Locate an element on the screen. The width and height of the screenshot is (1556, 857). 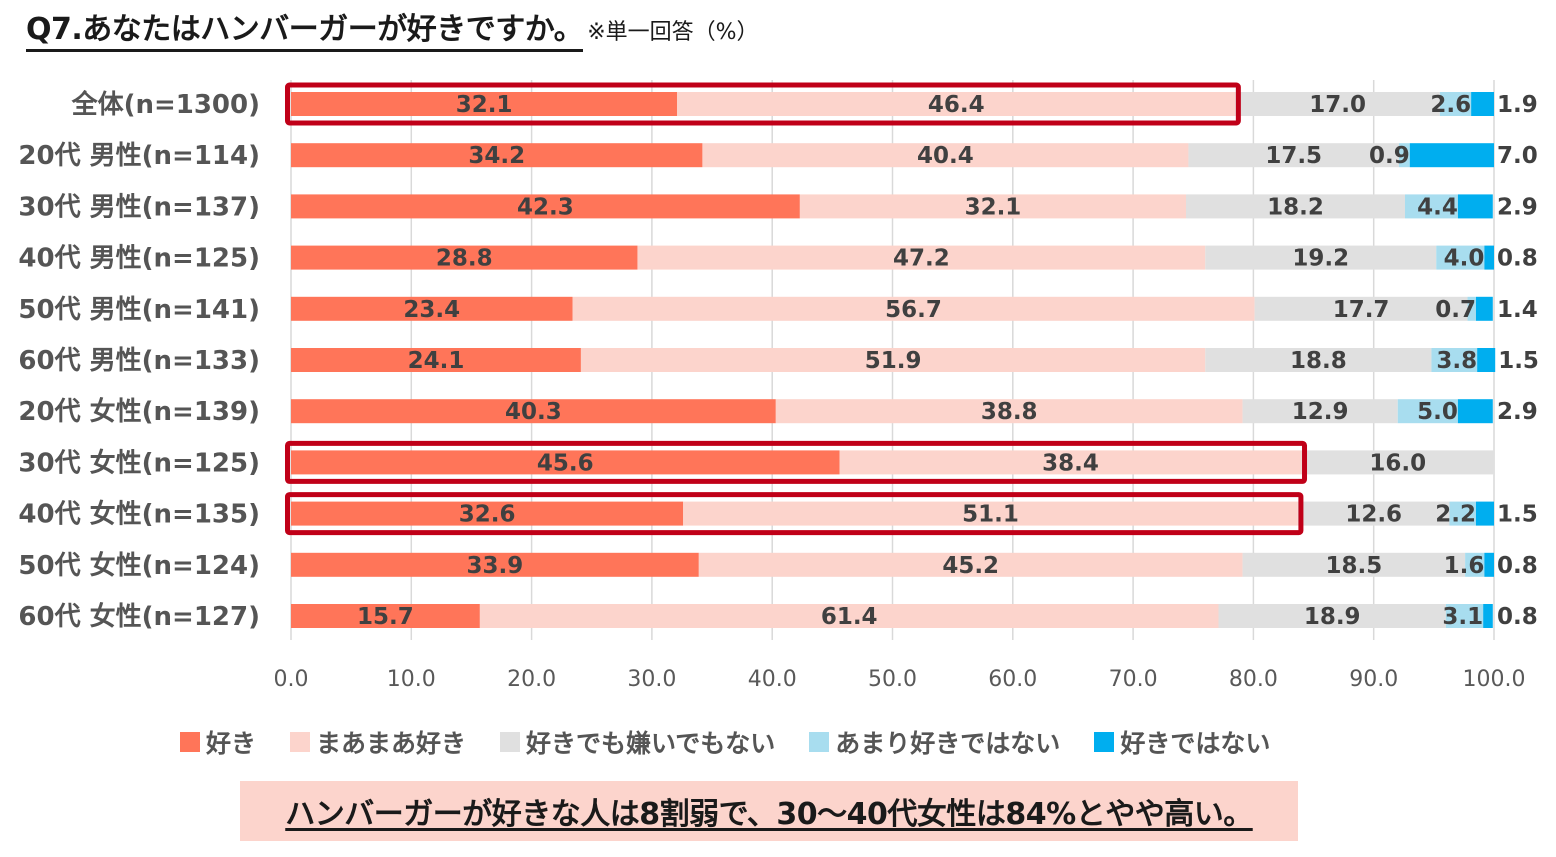
category-label: 30代 女性(n=125) is located at coordinates (139, 462).